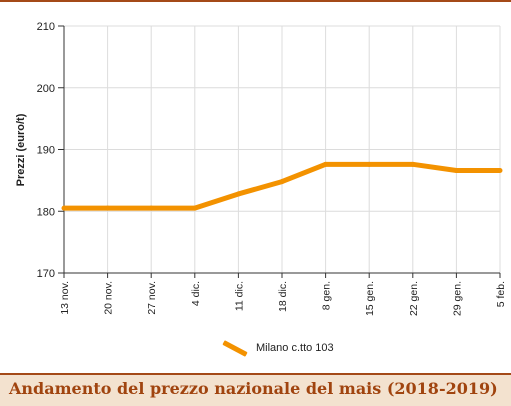  I want to click on y-axis-ticks: 170 180 190 200 210, so click(46, 150).